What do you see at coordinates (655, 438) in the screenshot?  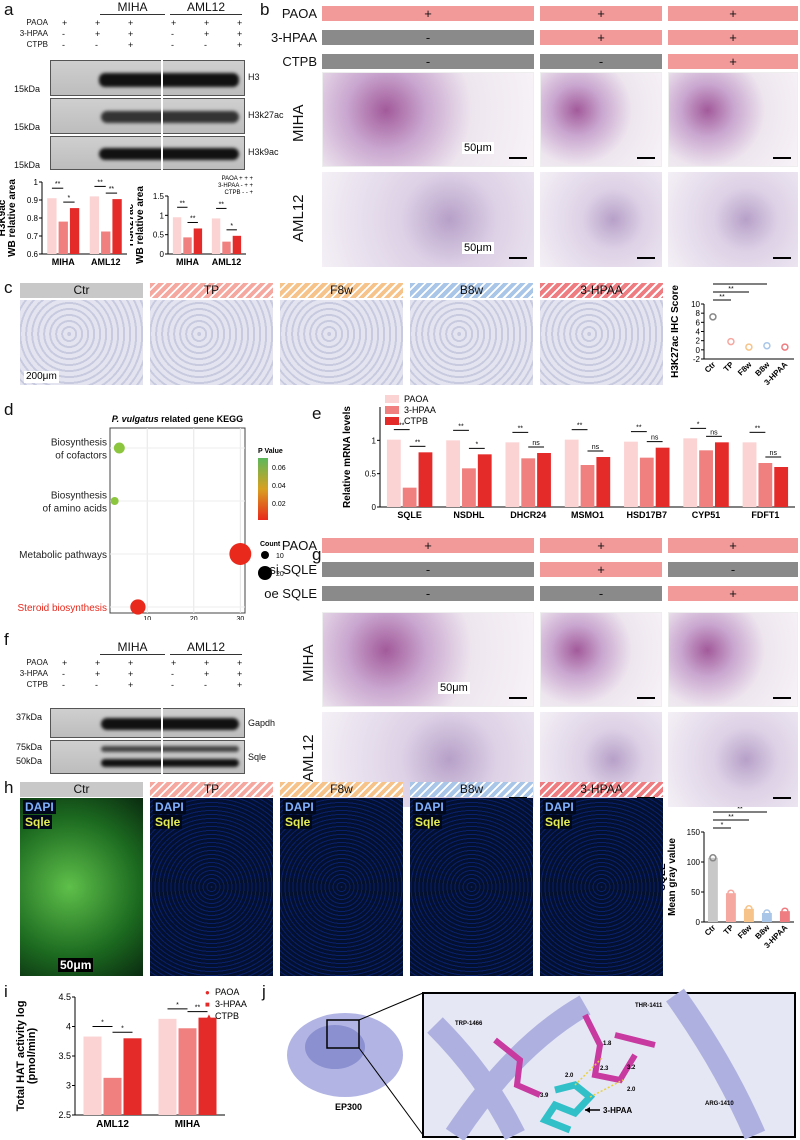 I see `significance-label: ns` at bounding box center [655, 438].